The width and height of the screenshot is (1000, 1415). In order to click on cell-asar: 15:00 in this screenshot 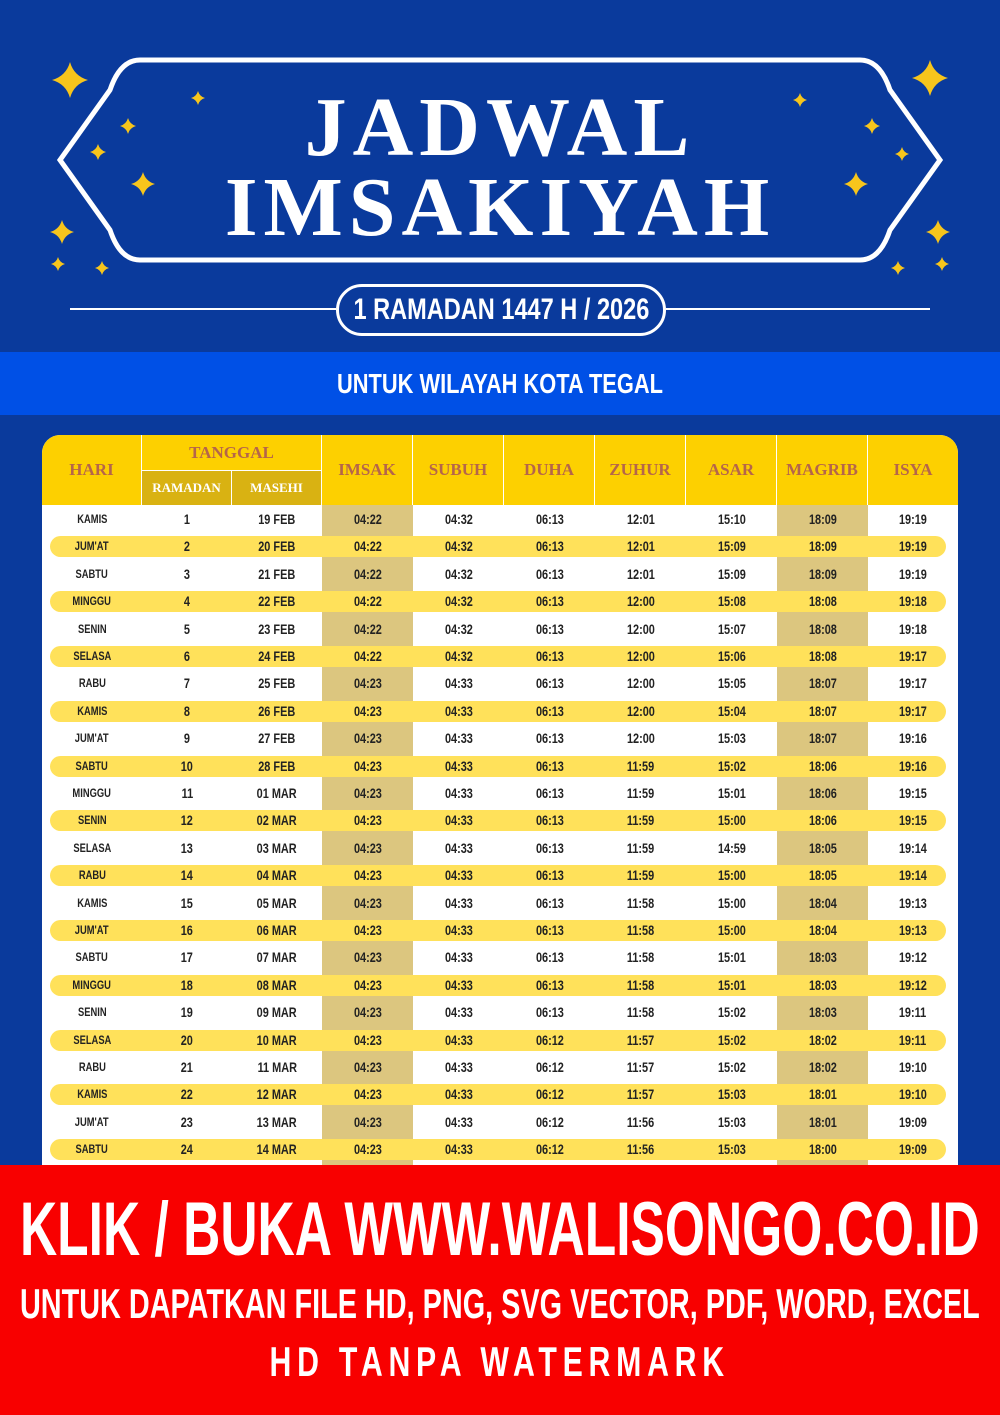, I will do `click(731, 820)`.